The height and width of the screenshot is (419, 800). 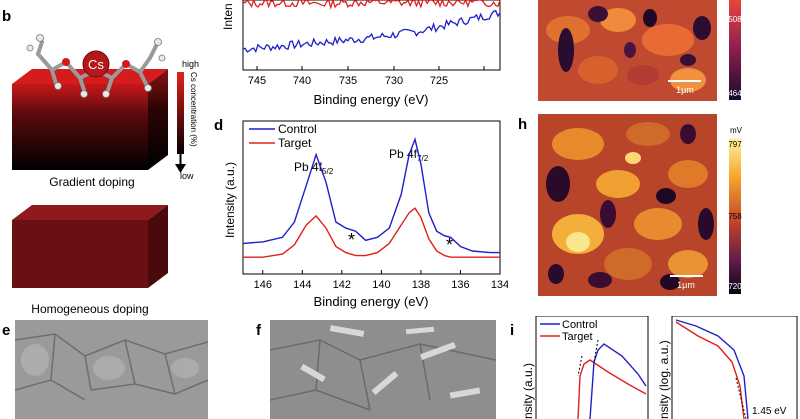 What do you see at coordinates (449, 245) in the screenshot?
I see `satellite-star-2: *` at bounding box center [449, 245].